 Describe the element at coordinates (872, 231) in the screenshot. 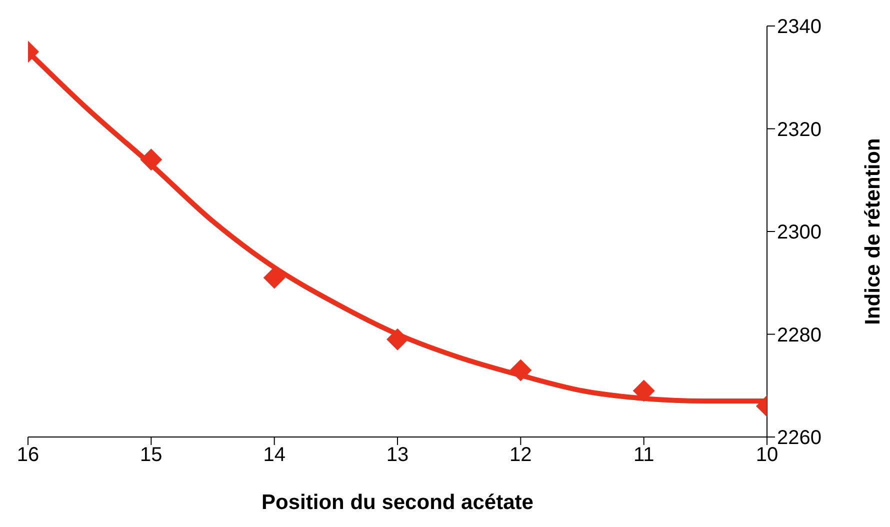

I see `y-axis-title: Indice de rétention` at that location.